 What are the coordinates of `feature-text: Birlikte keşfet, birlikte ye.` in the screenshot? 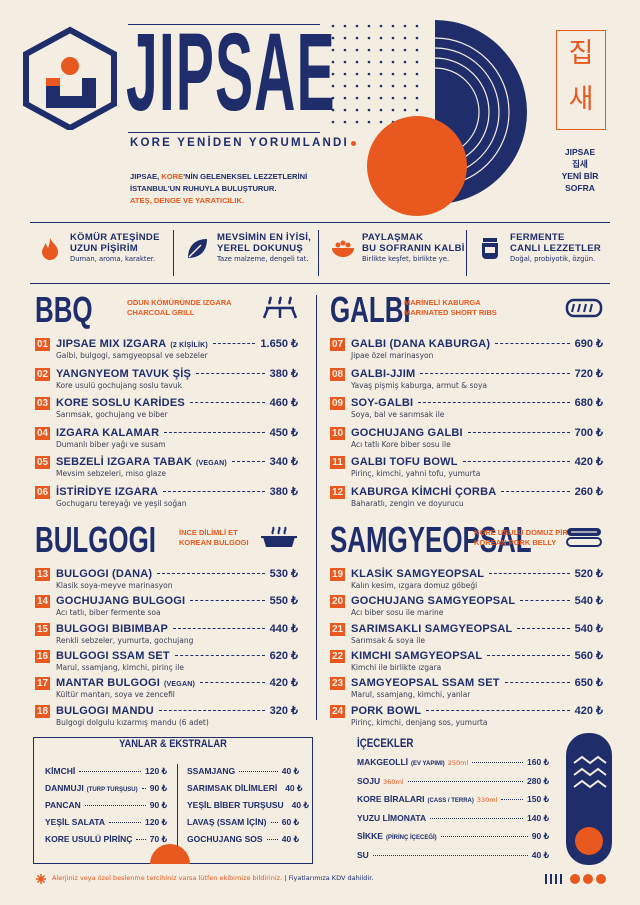 It's located at (406, 259).